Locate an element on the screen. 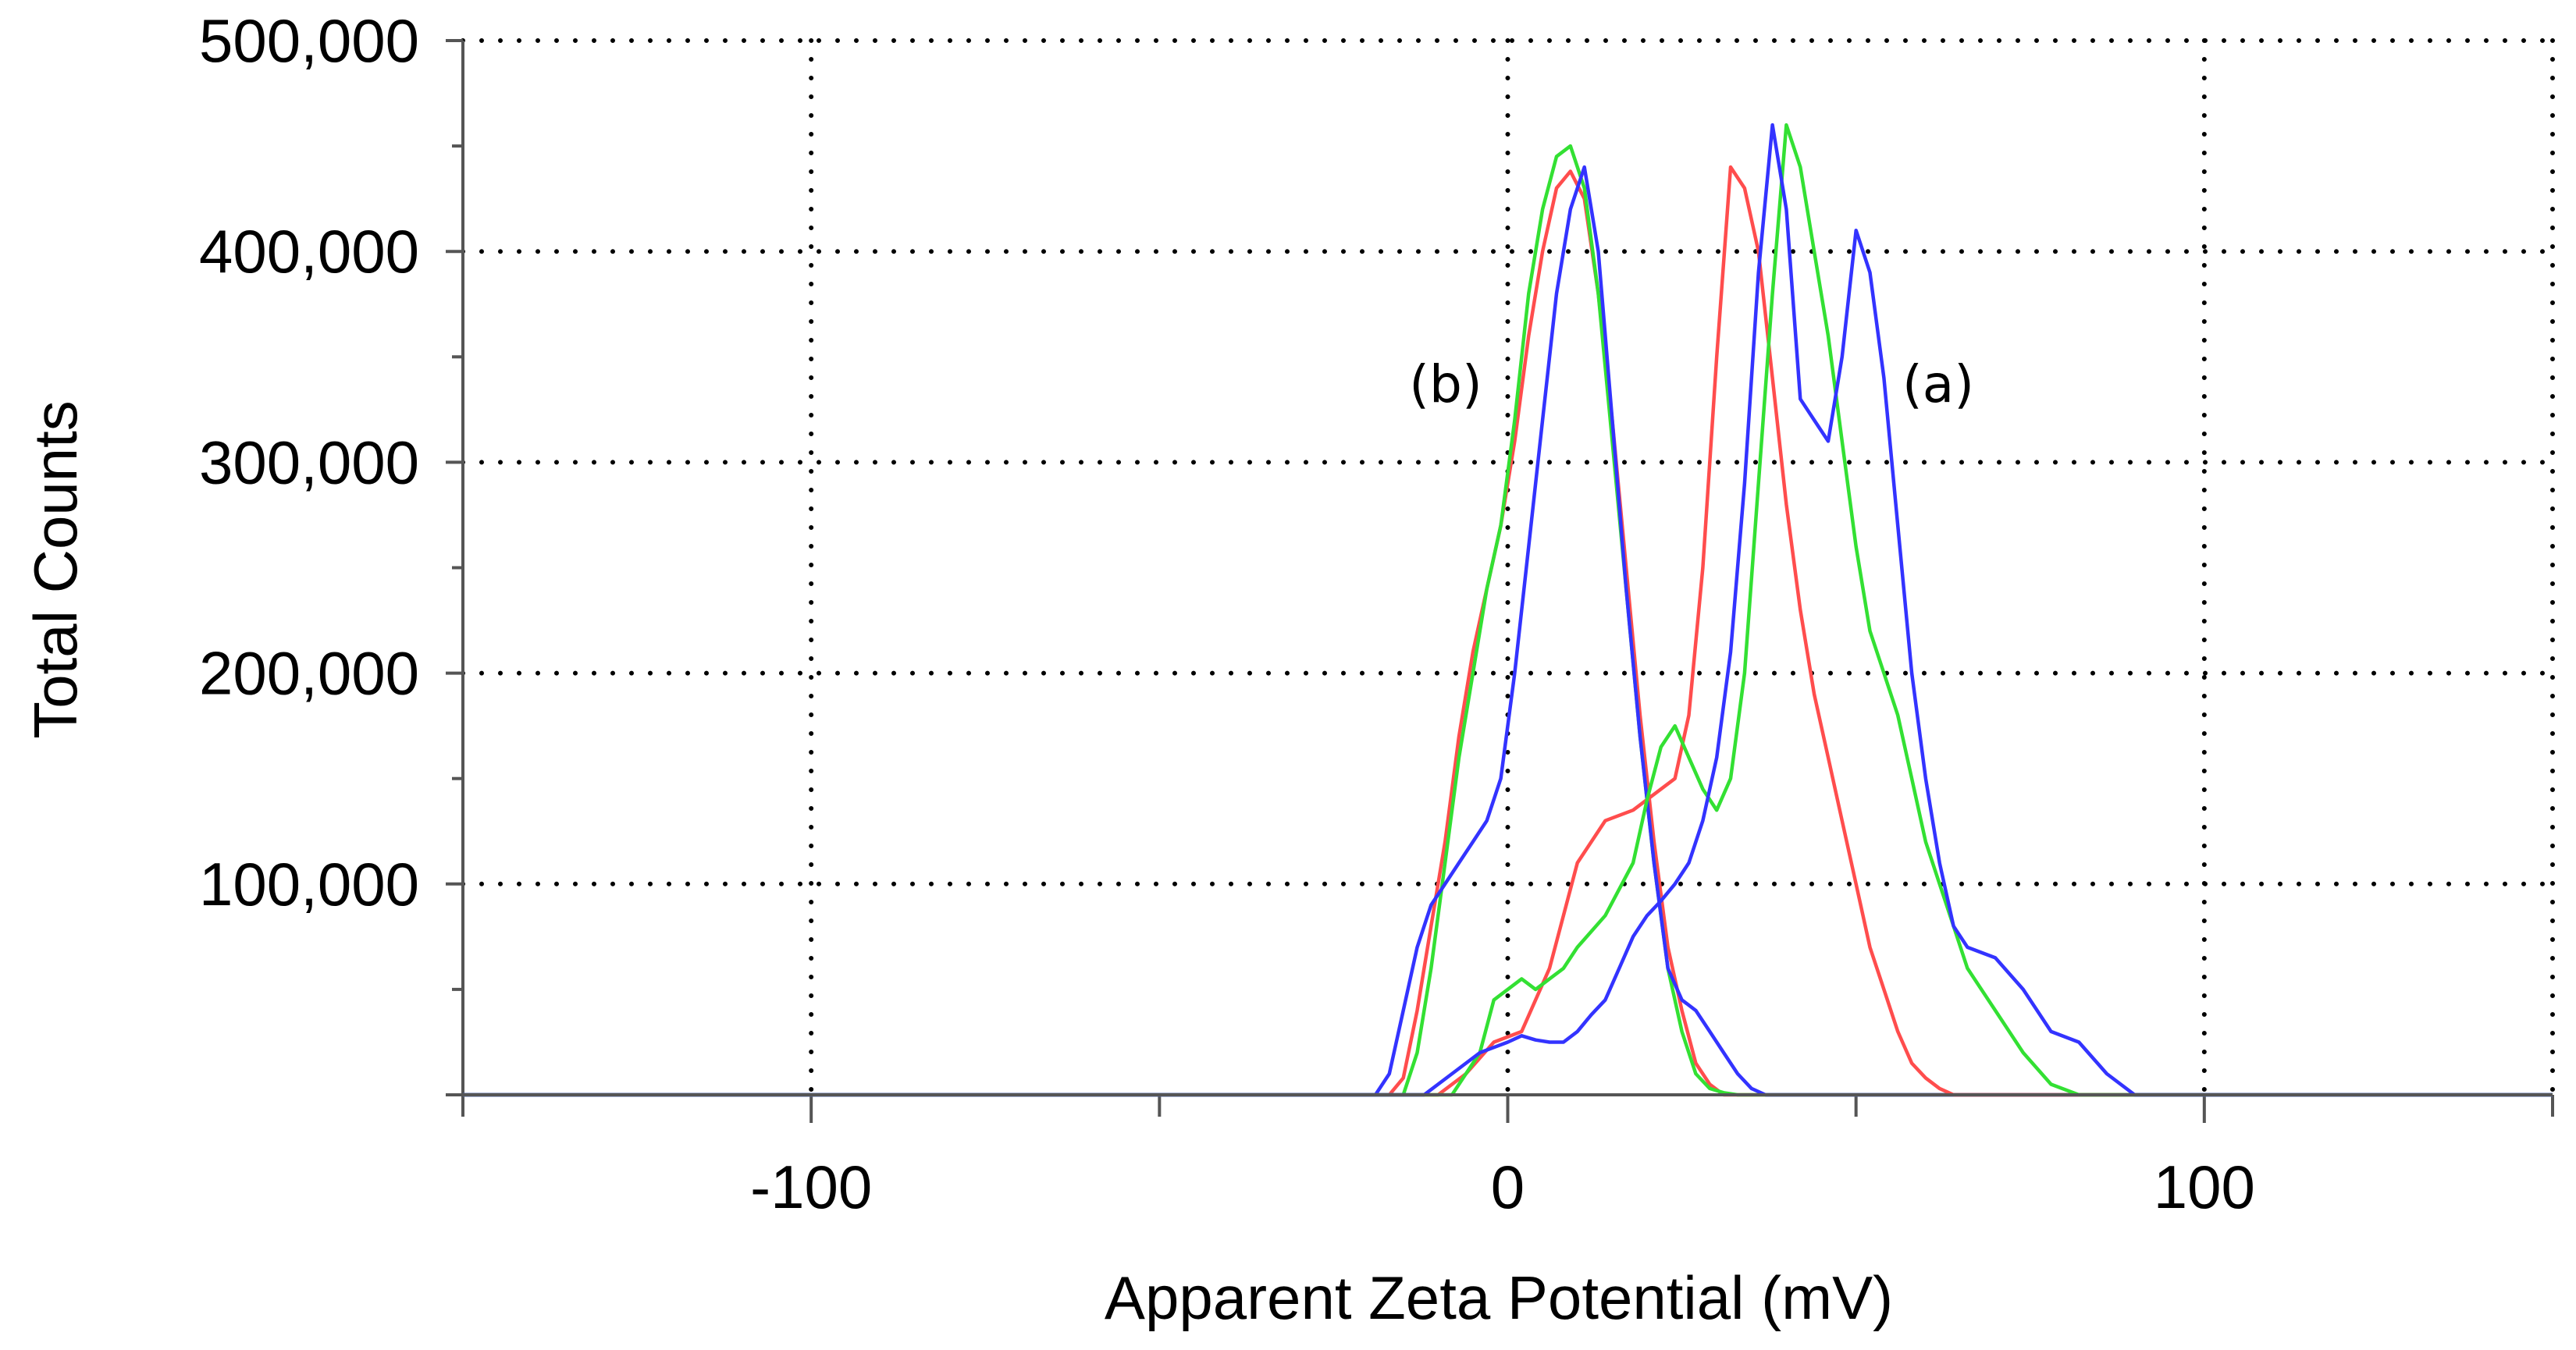 This screenshot has width=2576, height=1350. y-tick-label: 200,000 is located at coordinates (309, 673).